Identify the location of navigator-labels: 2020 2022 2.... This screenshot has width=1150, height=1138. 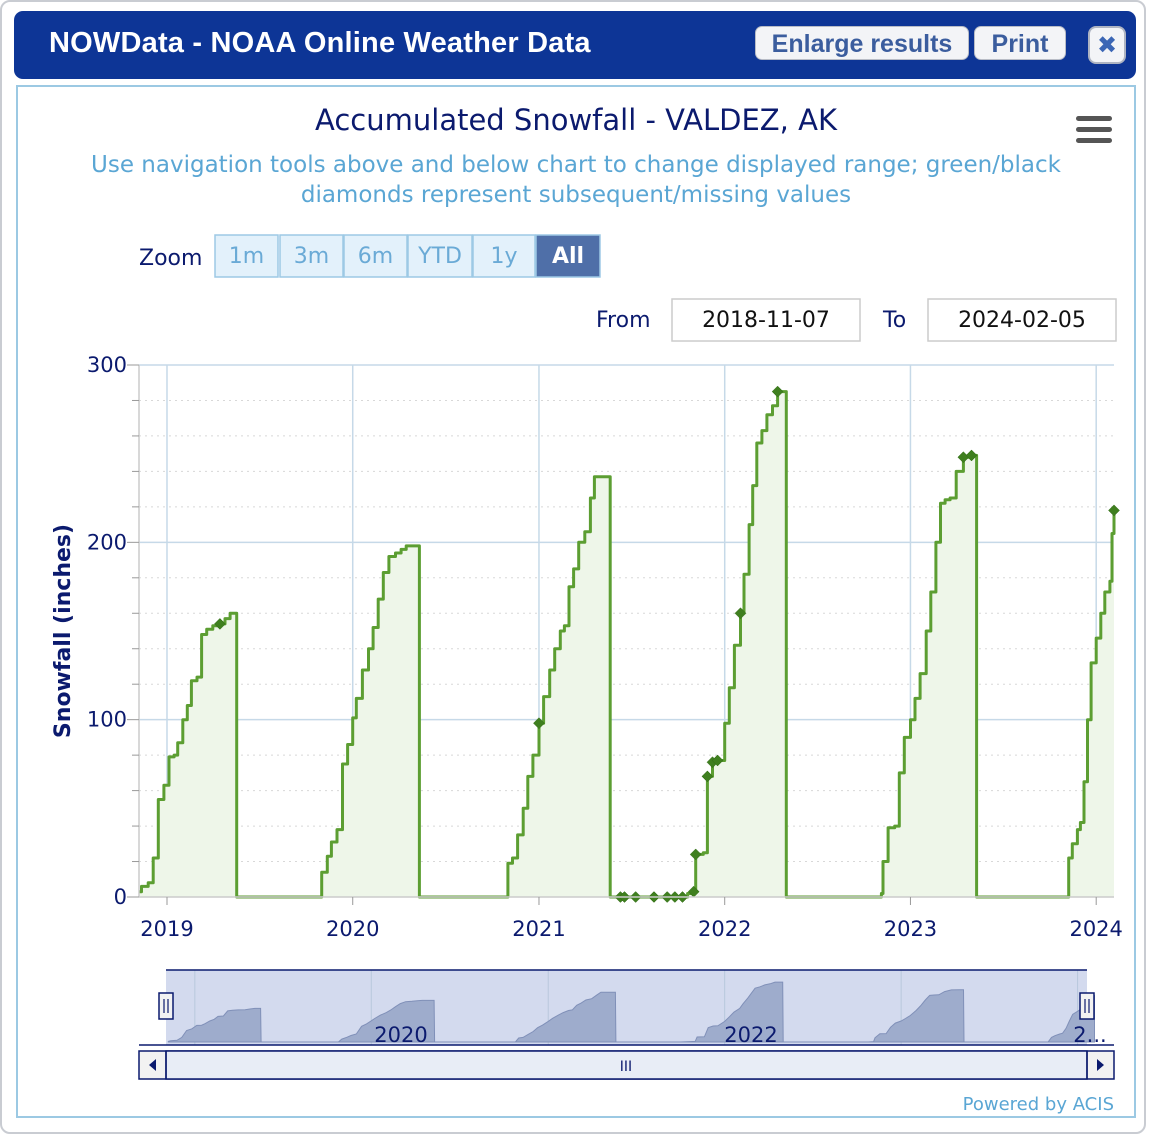
(740, 1035).